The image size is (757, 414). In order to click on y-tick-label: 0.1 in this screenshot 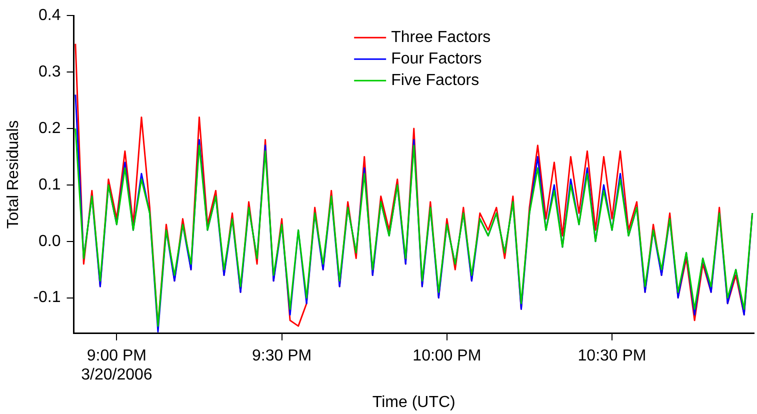, I will do `click(49, 185)`.